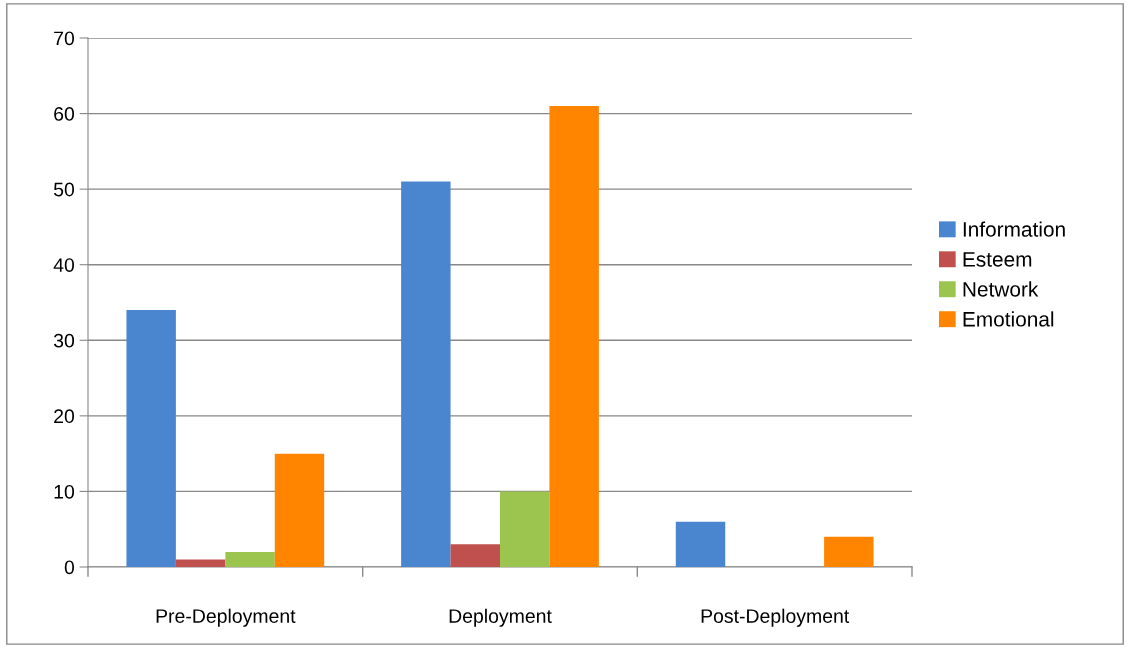 The image size is (1130, 648). Describe the element at coordinates (500, 617) in the screenshot. I see `x-tick-label: Deployment` at that location.